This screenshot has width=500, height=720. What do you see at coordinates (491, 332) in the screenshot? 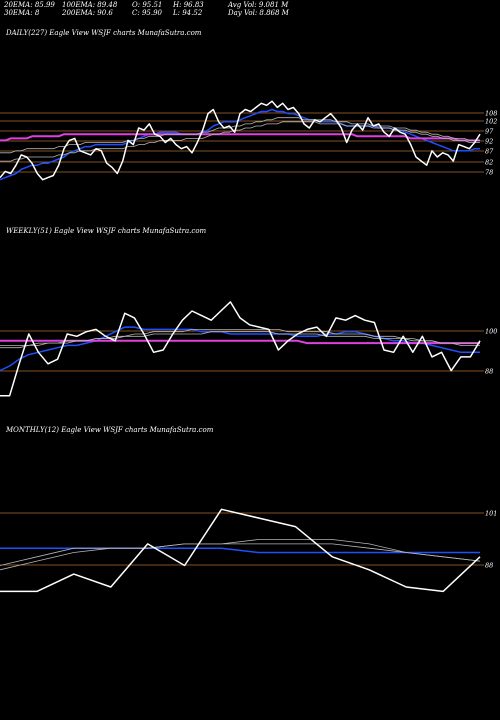
I see `weekly-y-tick-label: 100` at bounding box center [491, 332].